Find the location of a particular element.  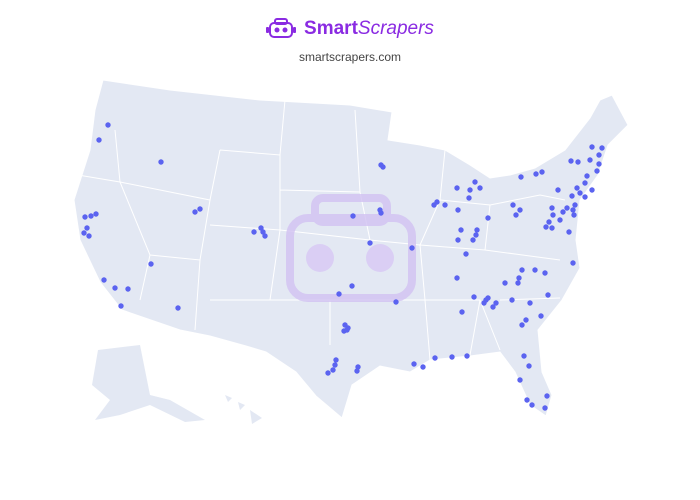

logo: SmartScrapers is located at coordinates (350, 29).